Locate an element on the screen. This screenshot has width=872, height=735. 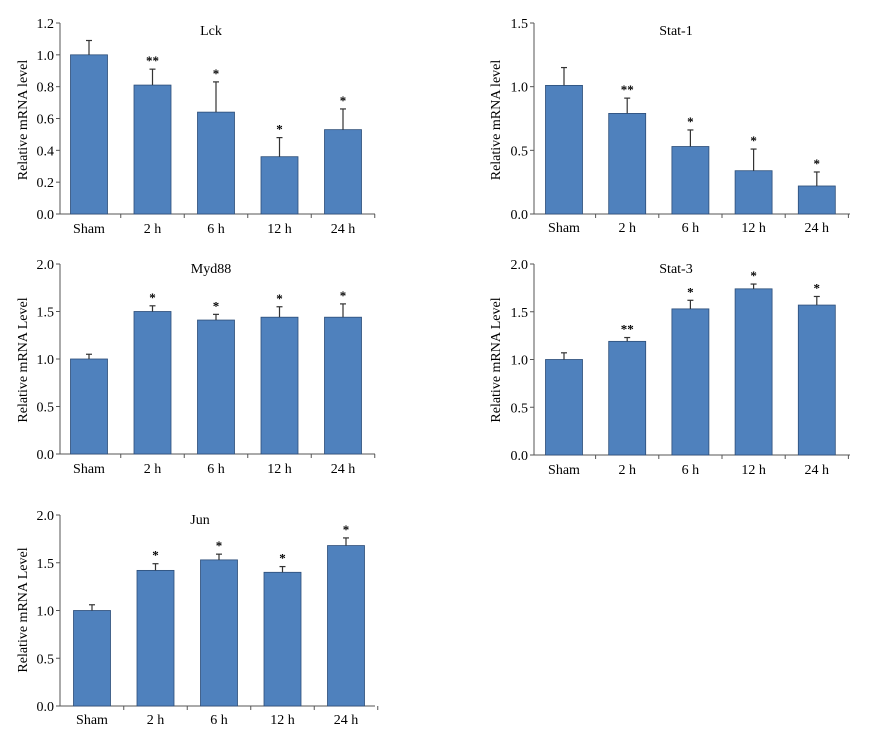
chart-title: Stat-3 is located at coordinates (675, 269).